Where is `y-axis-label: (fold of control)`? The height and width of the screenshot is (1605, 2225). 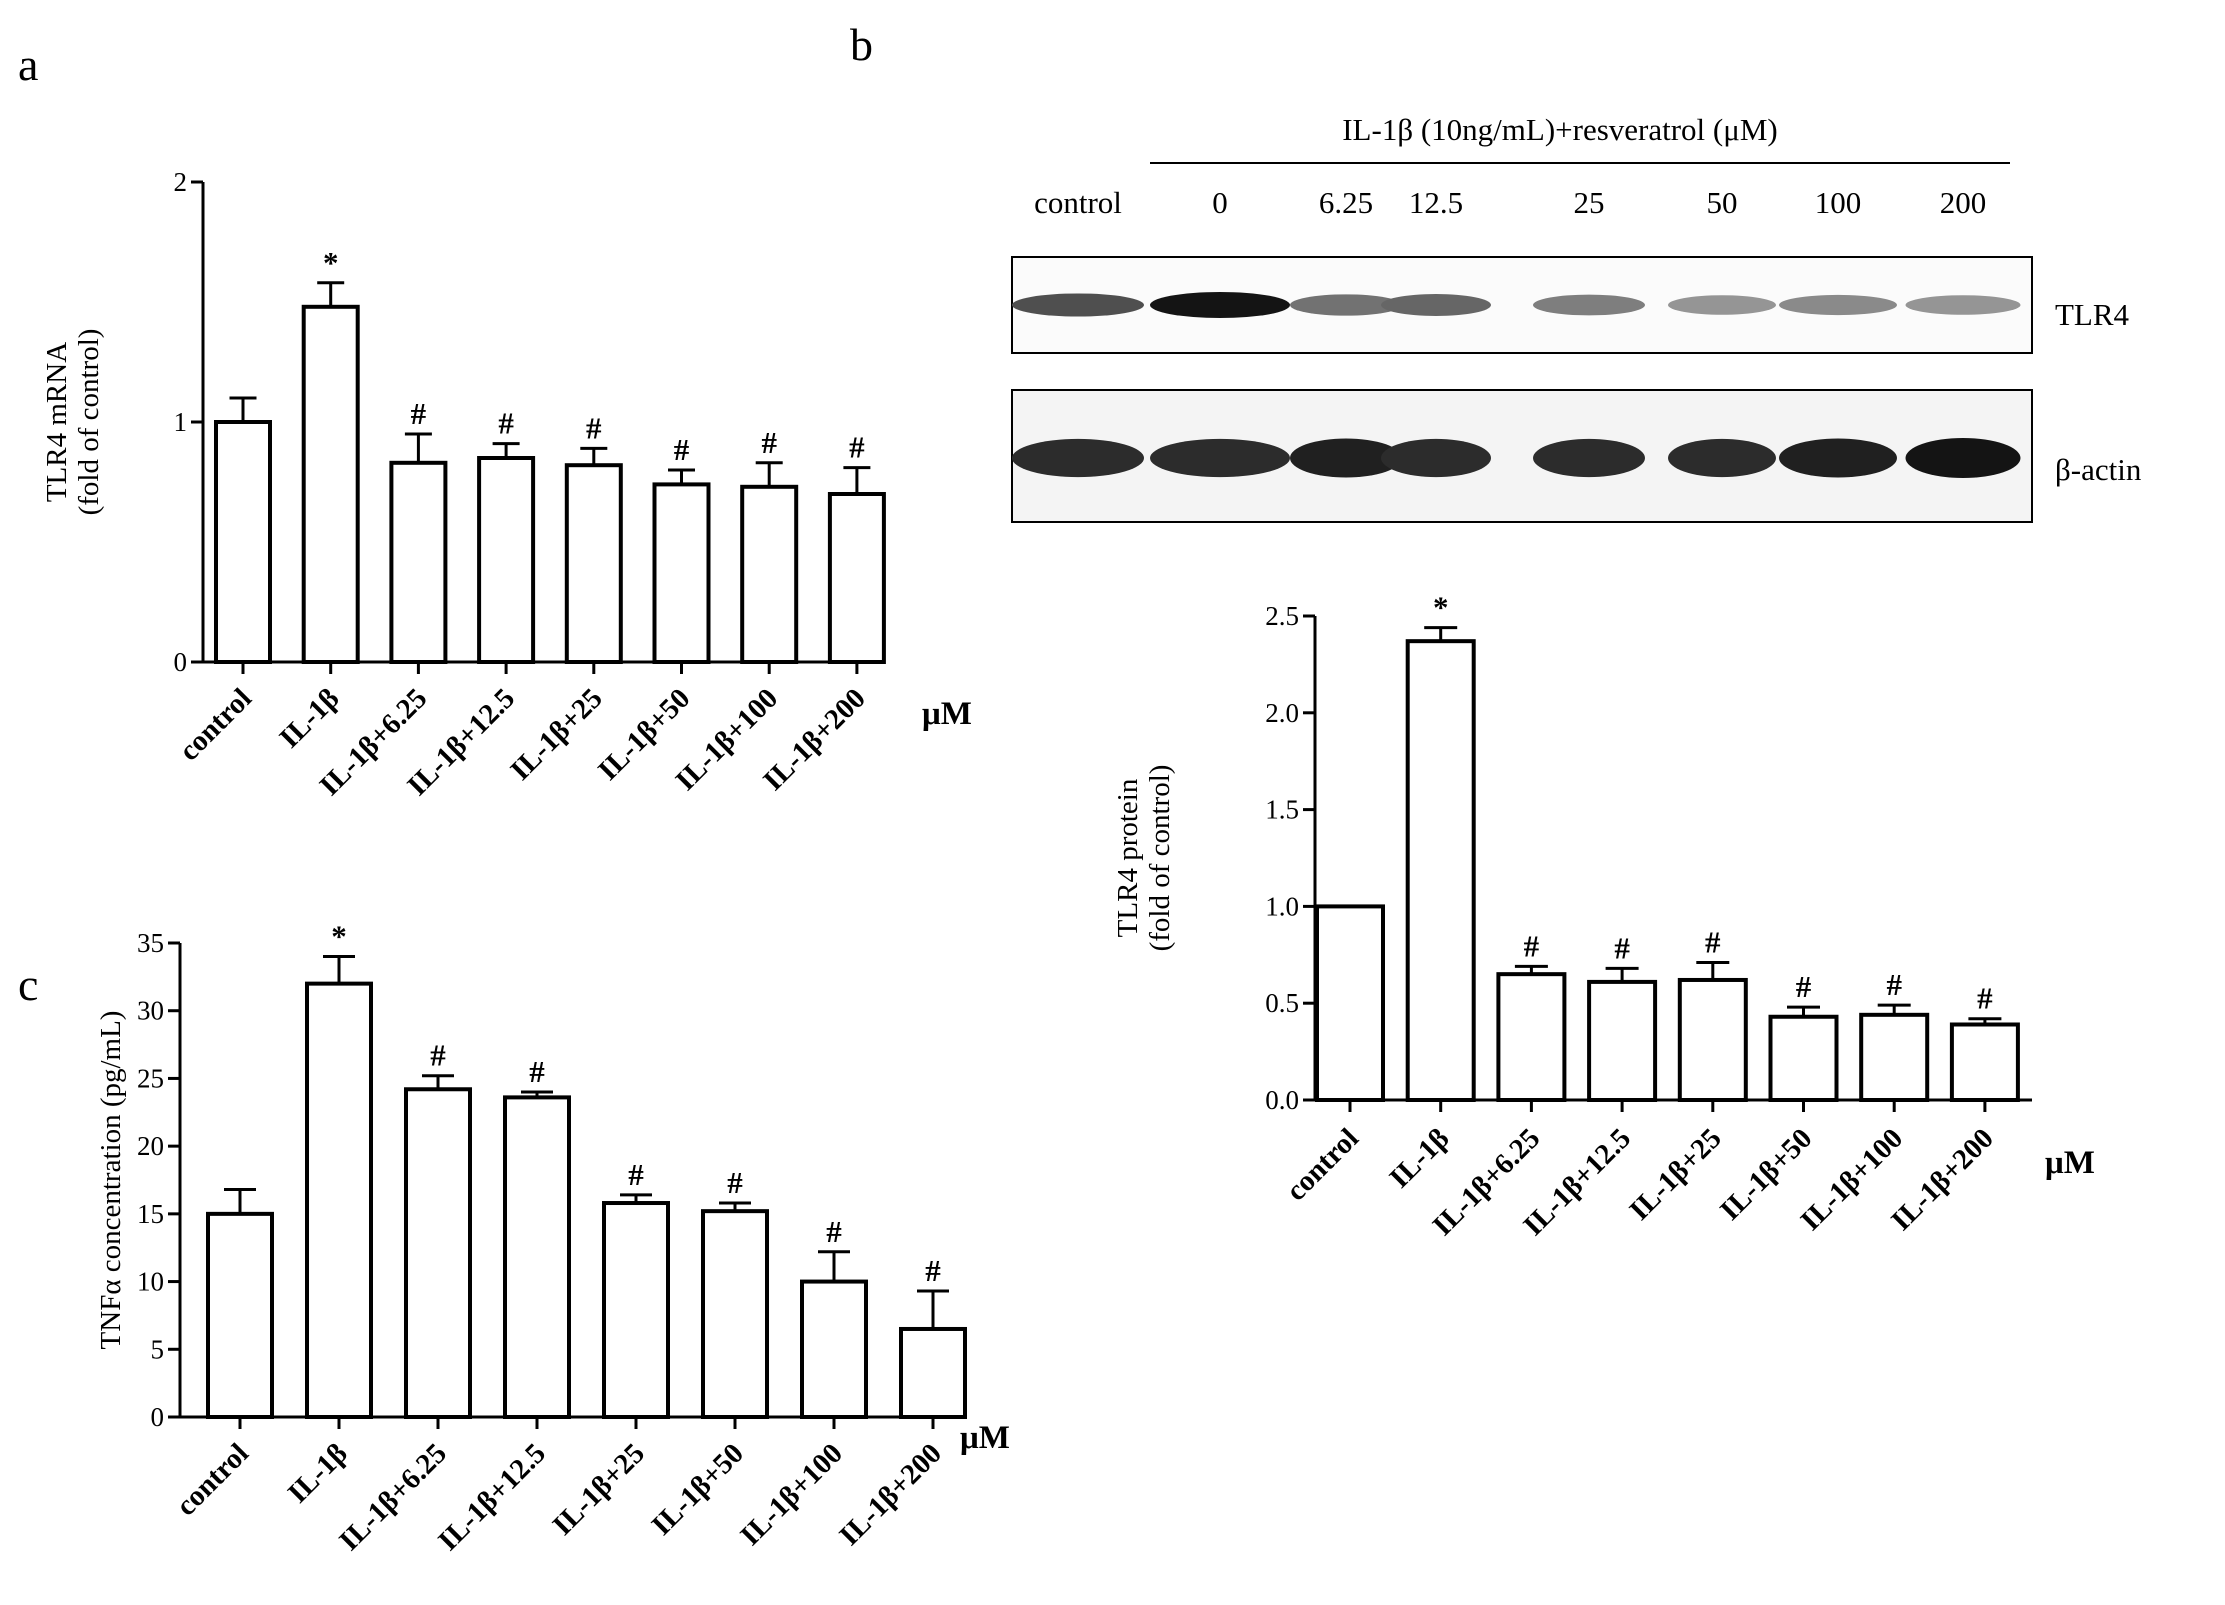 y-axis-label: (fold of control) is located at coordinates (89, 422).